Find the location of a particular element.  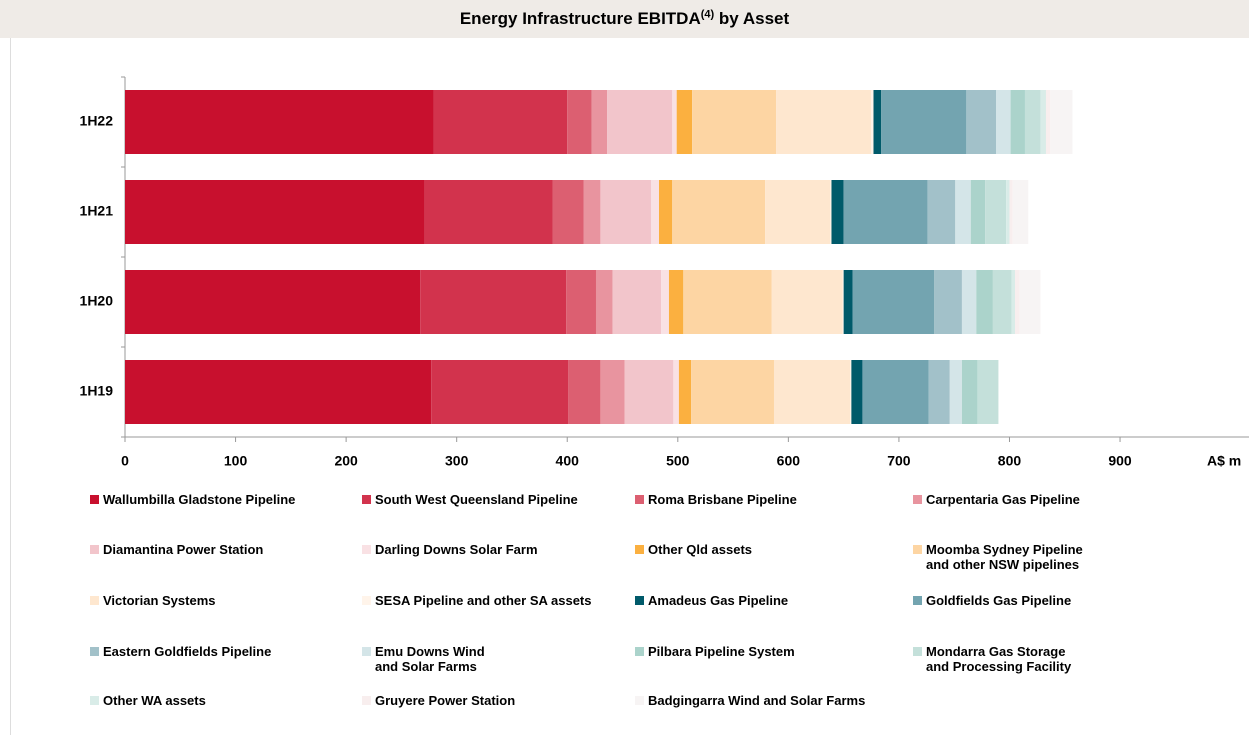

legend-label: Badgingarra Wind and Solar Farms is located at coordinates (757, 700).